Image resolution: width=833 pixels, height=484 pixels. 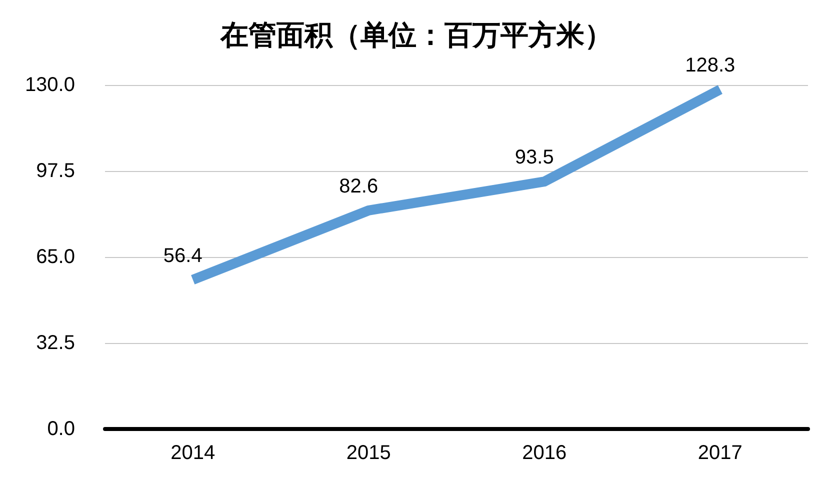 I want to click on x-tick-label: 2015, so click(x=368, y=453).